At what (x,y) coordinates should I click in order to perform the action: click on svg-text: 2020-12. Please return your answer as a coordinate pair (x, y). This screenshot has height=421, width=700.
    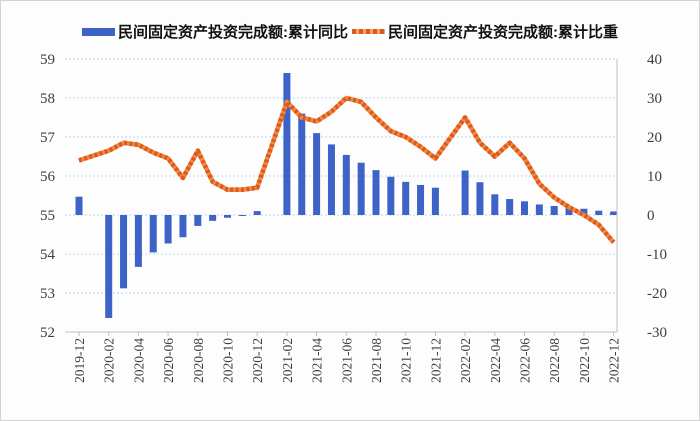
    Looking at the image, I should click on (257, 360).